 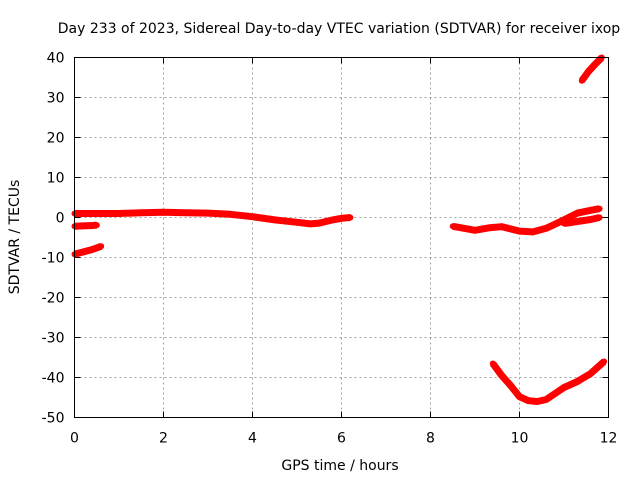 What do you see at coordinates (53, 259) in the screenshot?
I see `y-tick-label: -10` at bounding box center [53, 259].